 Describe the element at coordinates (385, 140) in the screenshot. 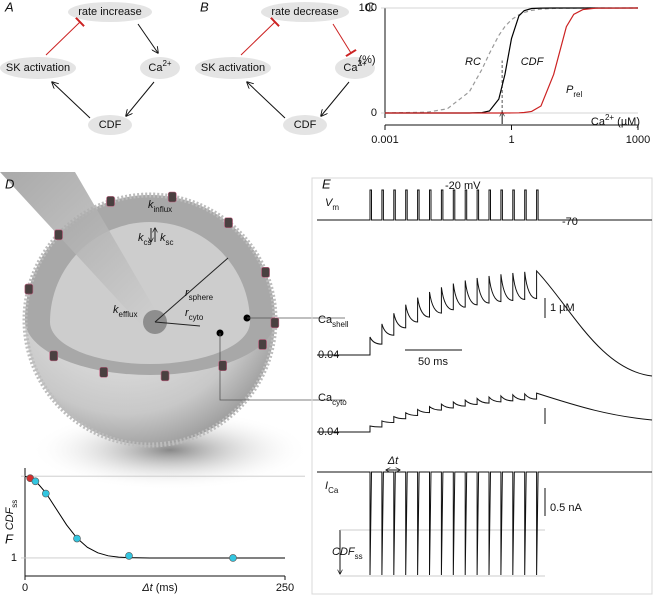

I see `x-tick-label: 0.001` at that location.